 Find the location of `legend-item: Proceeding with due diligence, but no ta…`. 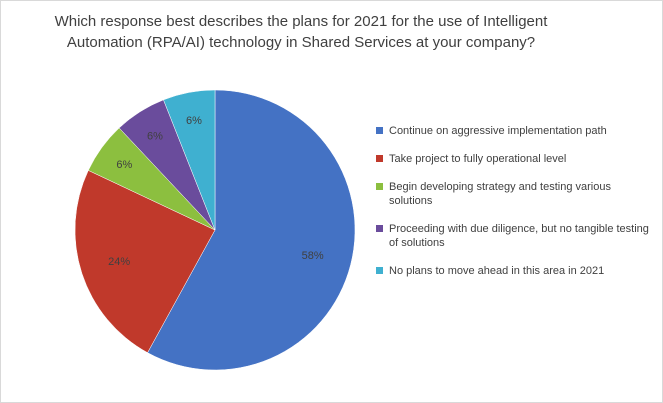

legend-item: Proceeding with due diligence, but no ta… is located at coordinates (513, 236).